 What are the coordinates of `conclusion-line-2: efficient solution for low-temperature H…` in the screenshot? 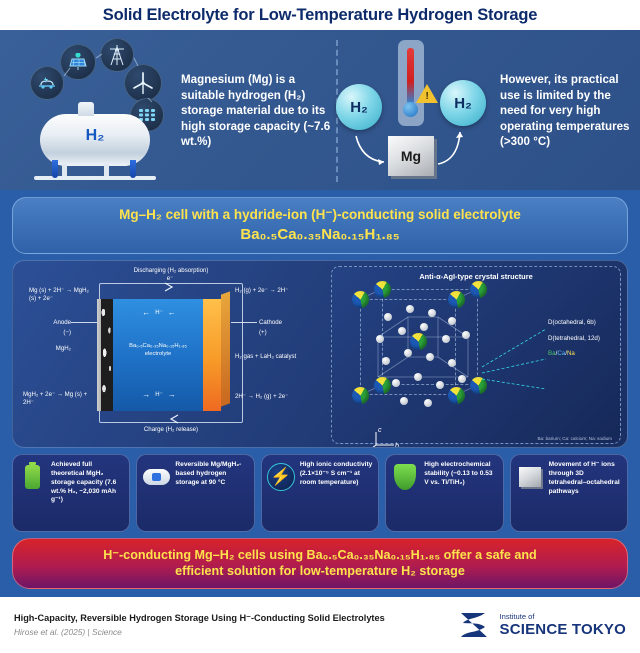 It's located at (320, 571).